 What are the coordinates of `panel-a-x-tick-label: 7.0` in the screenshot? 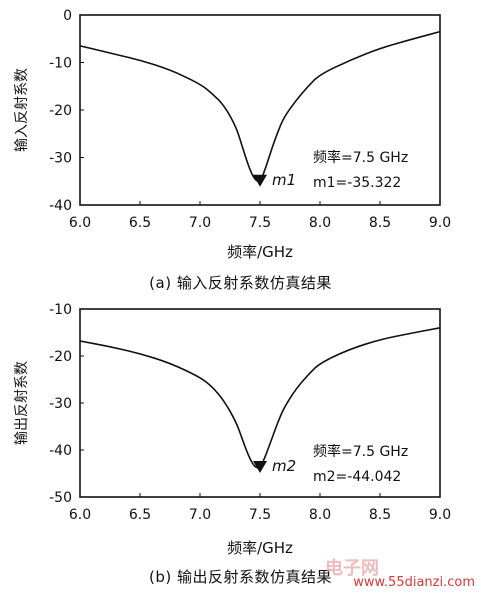 It's located at (200, 223).